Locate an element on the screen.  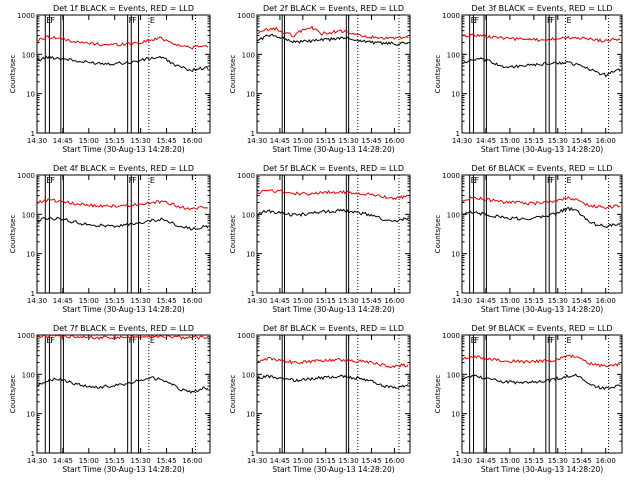
panel-3-xaxis-label: Start Time (30-Aug-13 14:28:20) is located at coordinates (542, 149).